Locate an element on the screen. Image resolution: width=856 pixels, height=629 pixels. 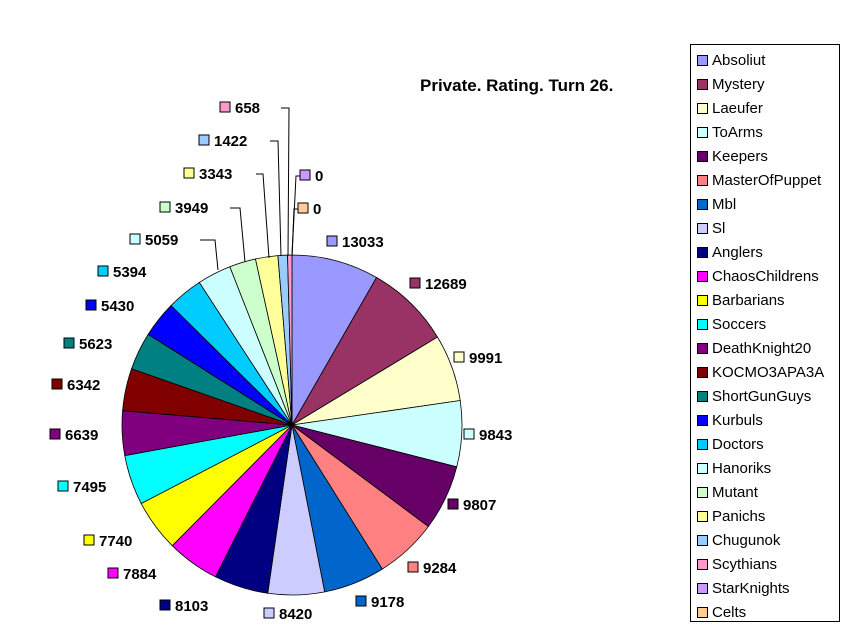
data-label-laeufer: 9991 is located at coordinates (477, 358).